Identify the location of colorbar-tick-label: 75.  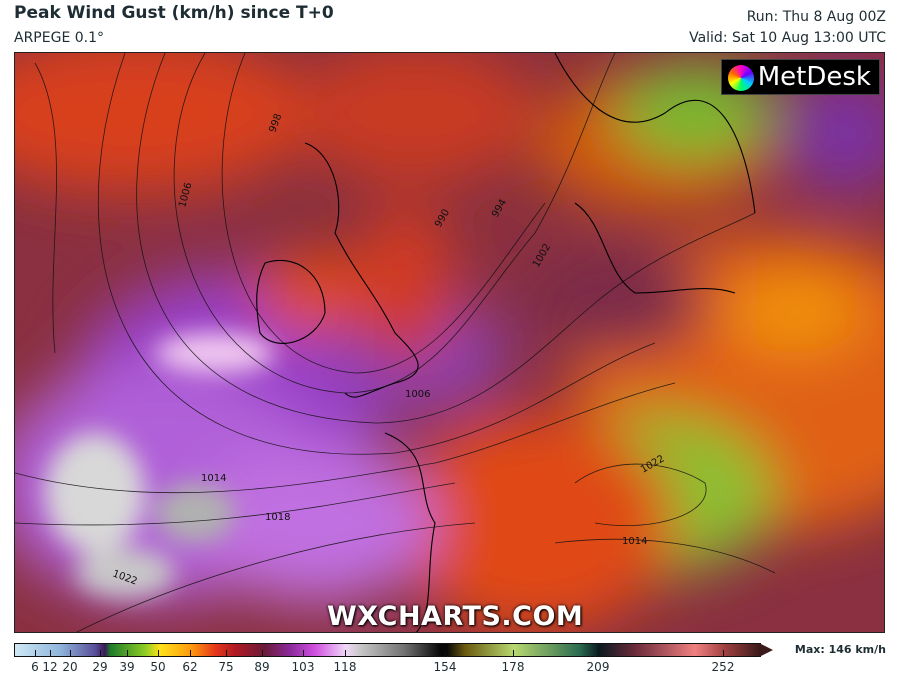
(226, 667).